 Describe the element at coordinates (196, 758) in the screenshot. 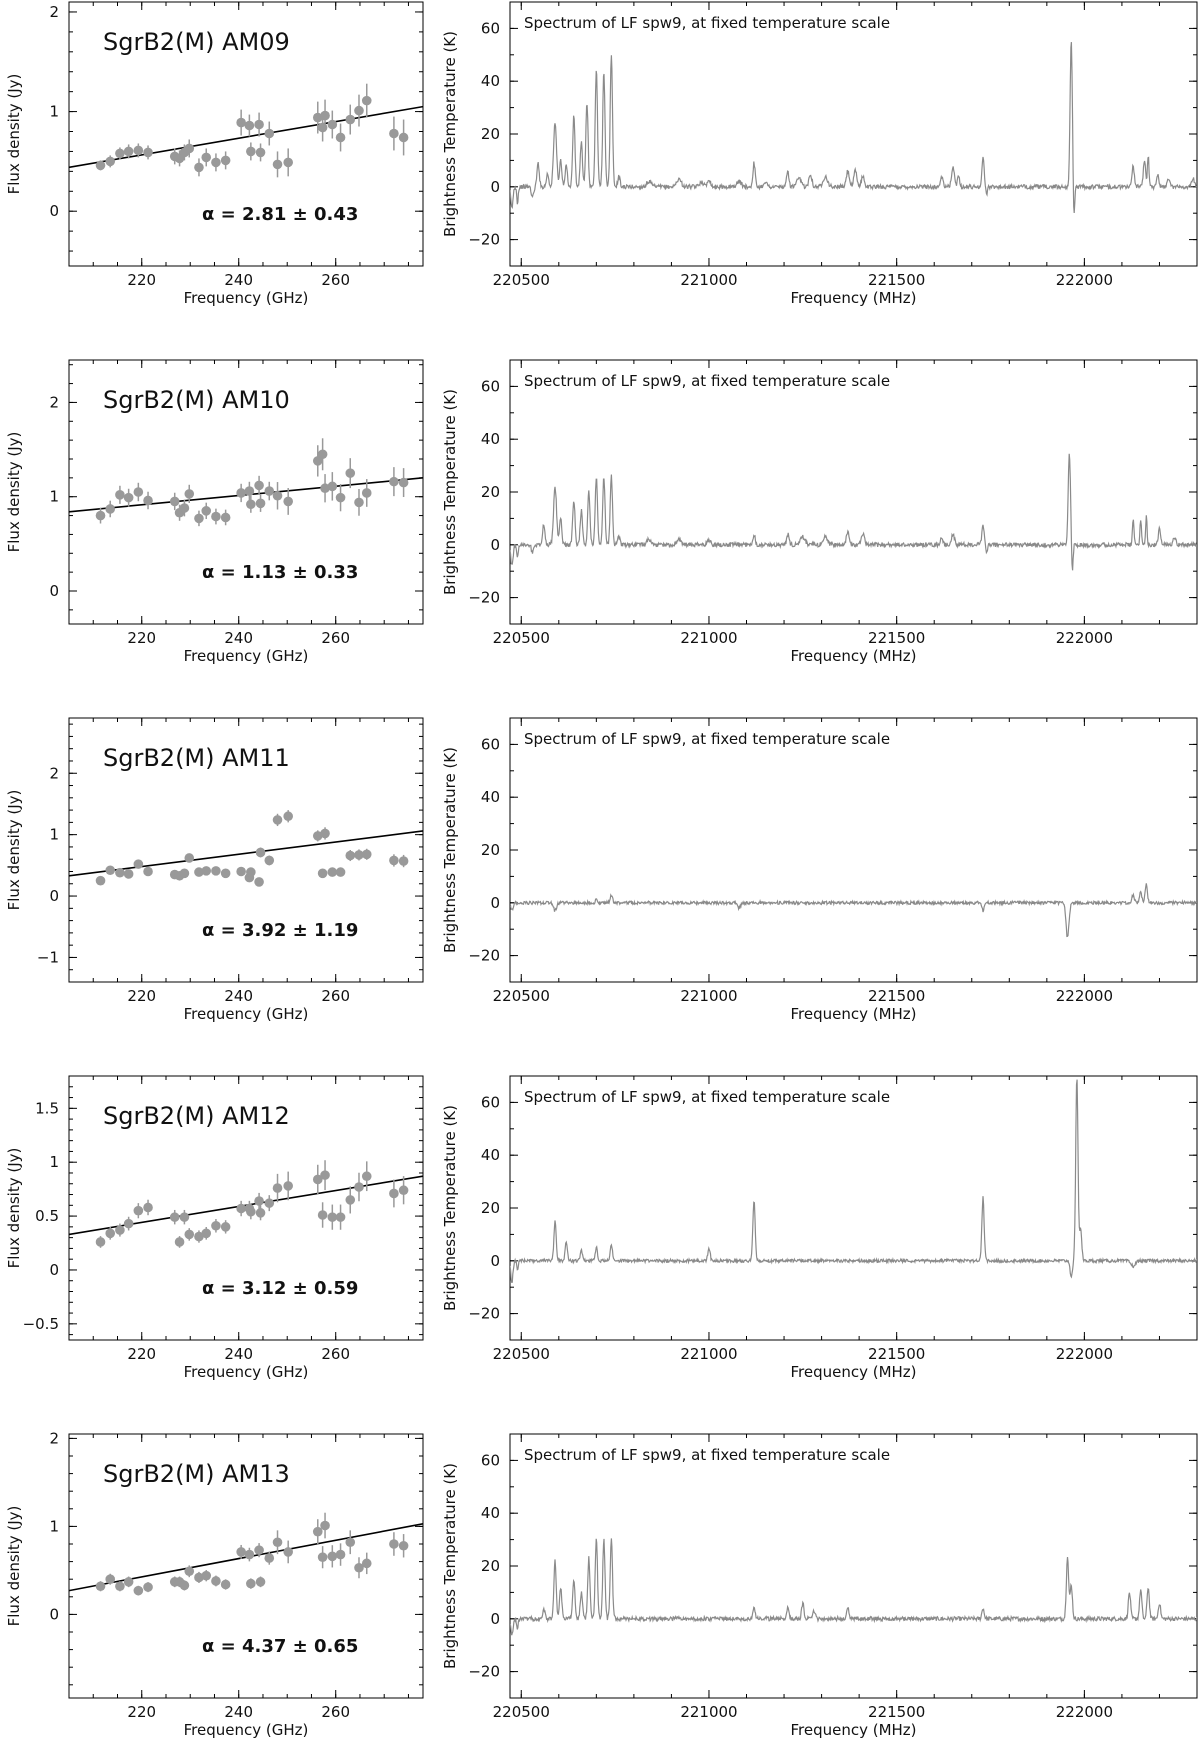

I see `source-title: SgrB2(M) AM11` at that location.